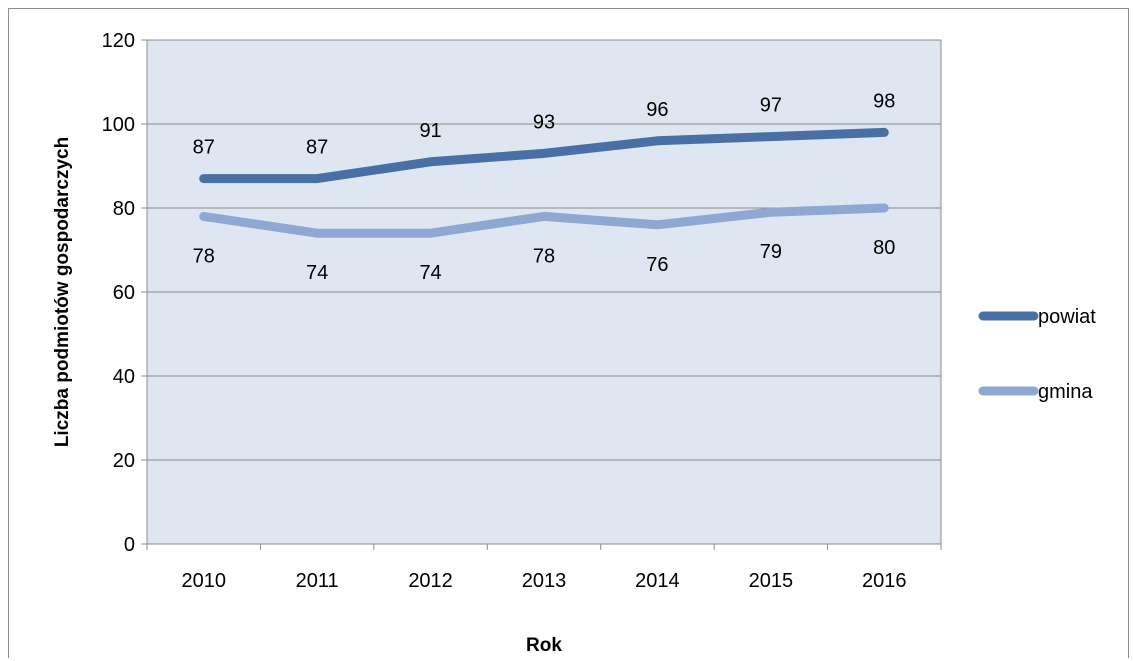 The height and width of the screenshot is (661, 1133). What do you see at coordinates (1037, 354) in the screenshot?
I see `legend: powiat gmina` at bounding box center [1037, 354].